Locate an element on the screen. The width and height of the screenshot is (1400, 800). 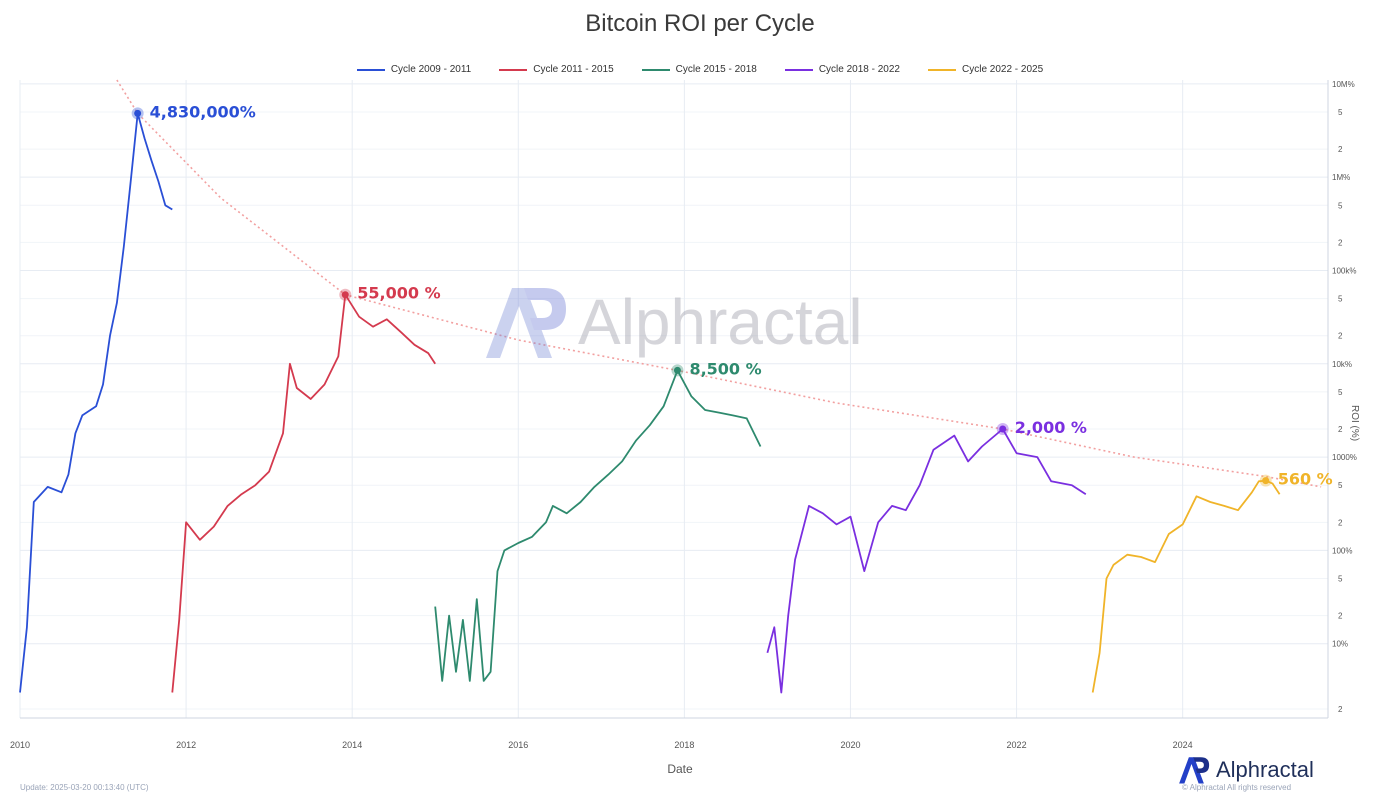
peak-label: 2,000 % is located at coordinates (1051, 427).